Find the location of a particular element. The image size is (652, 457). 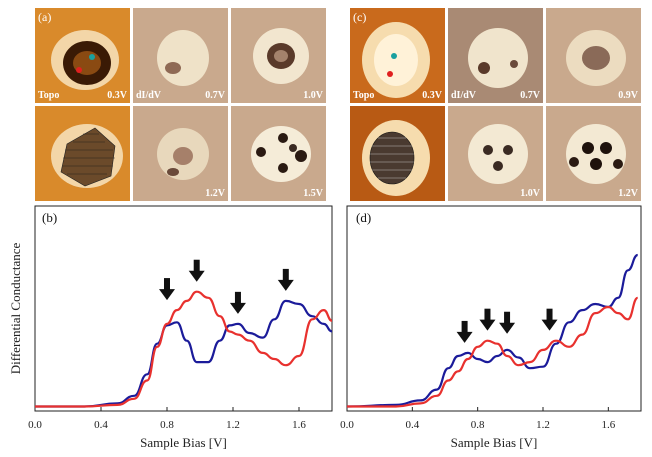

tile-right-label: 1.5V is located at coordinates (313, 193).